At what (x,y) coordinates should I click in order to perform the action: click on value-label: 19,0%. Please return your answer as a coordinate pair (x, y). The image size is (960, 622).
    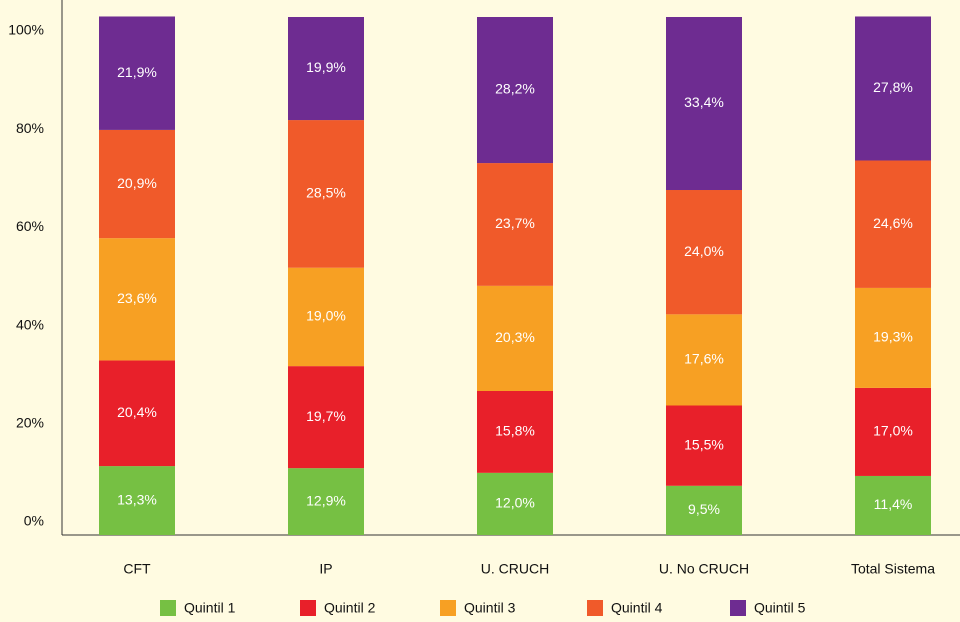
    Looking at the image, I should click on (326, 316).